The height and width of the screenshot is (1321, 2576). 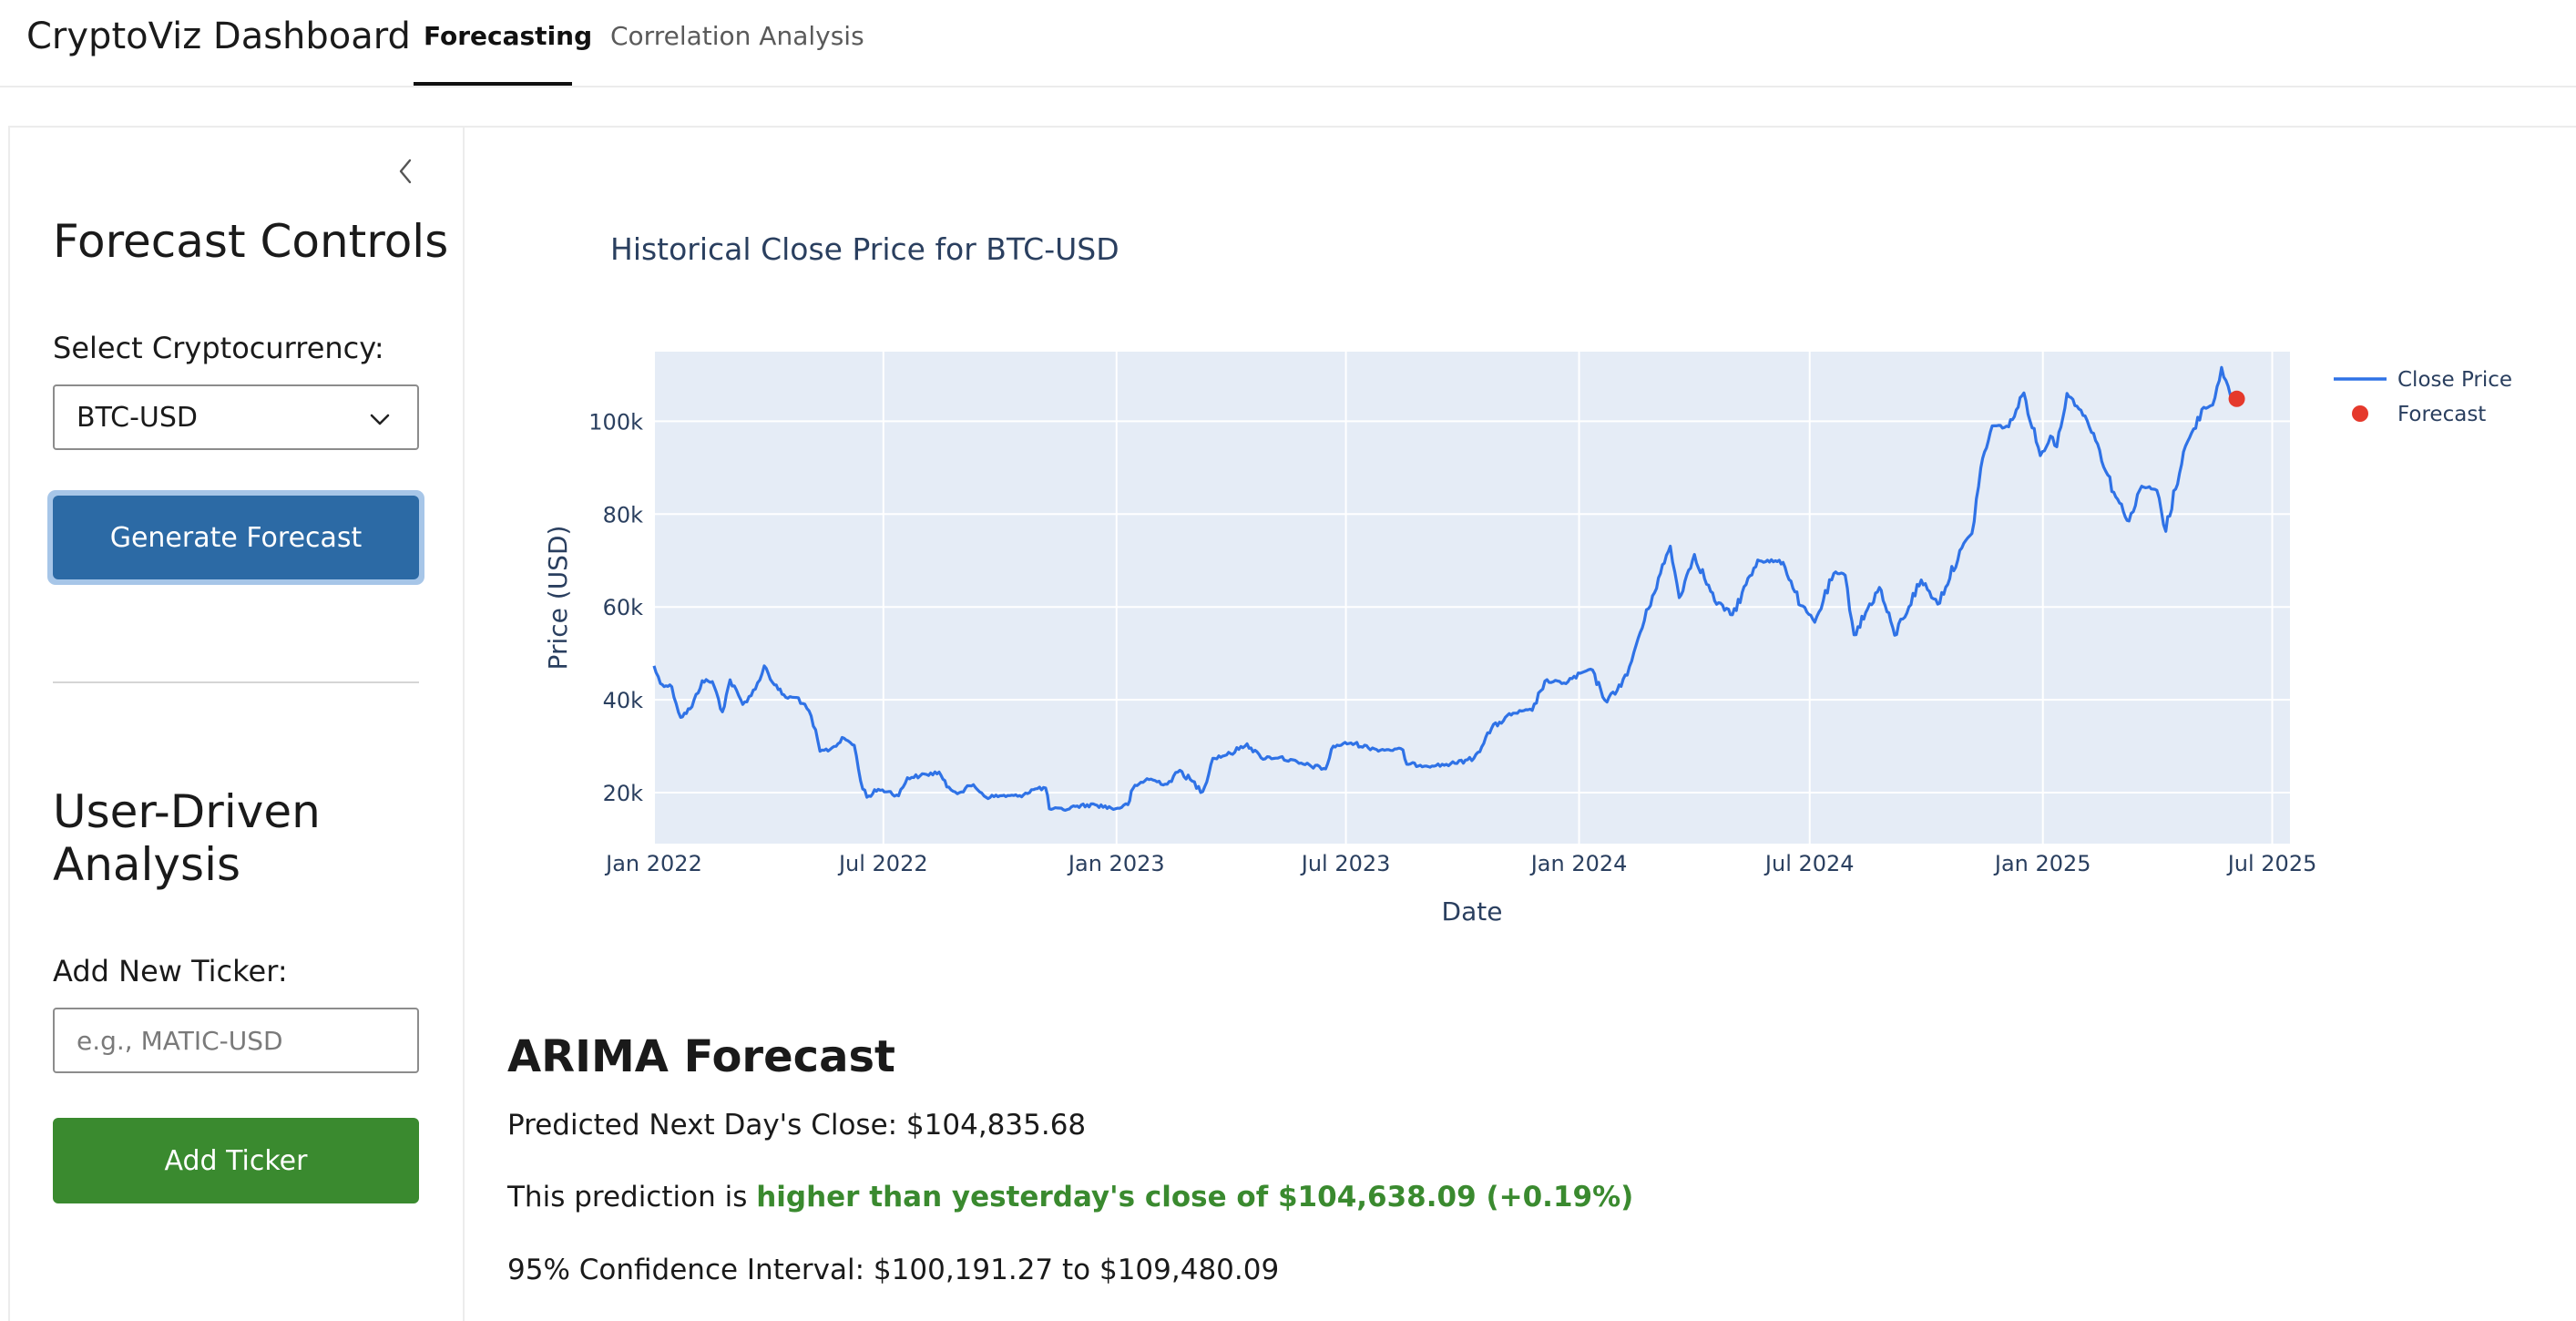 I want to click on x-tick-label: Jan 2025, so click(x=2042, y=863).